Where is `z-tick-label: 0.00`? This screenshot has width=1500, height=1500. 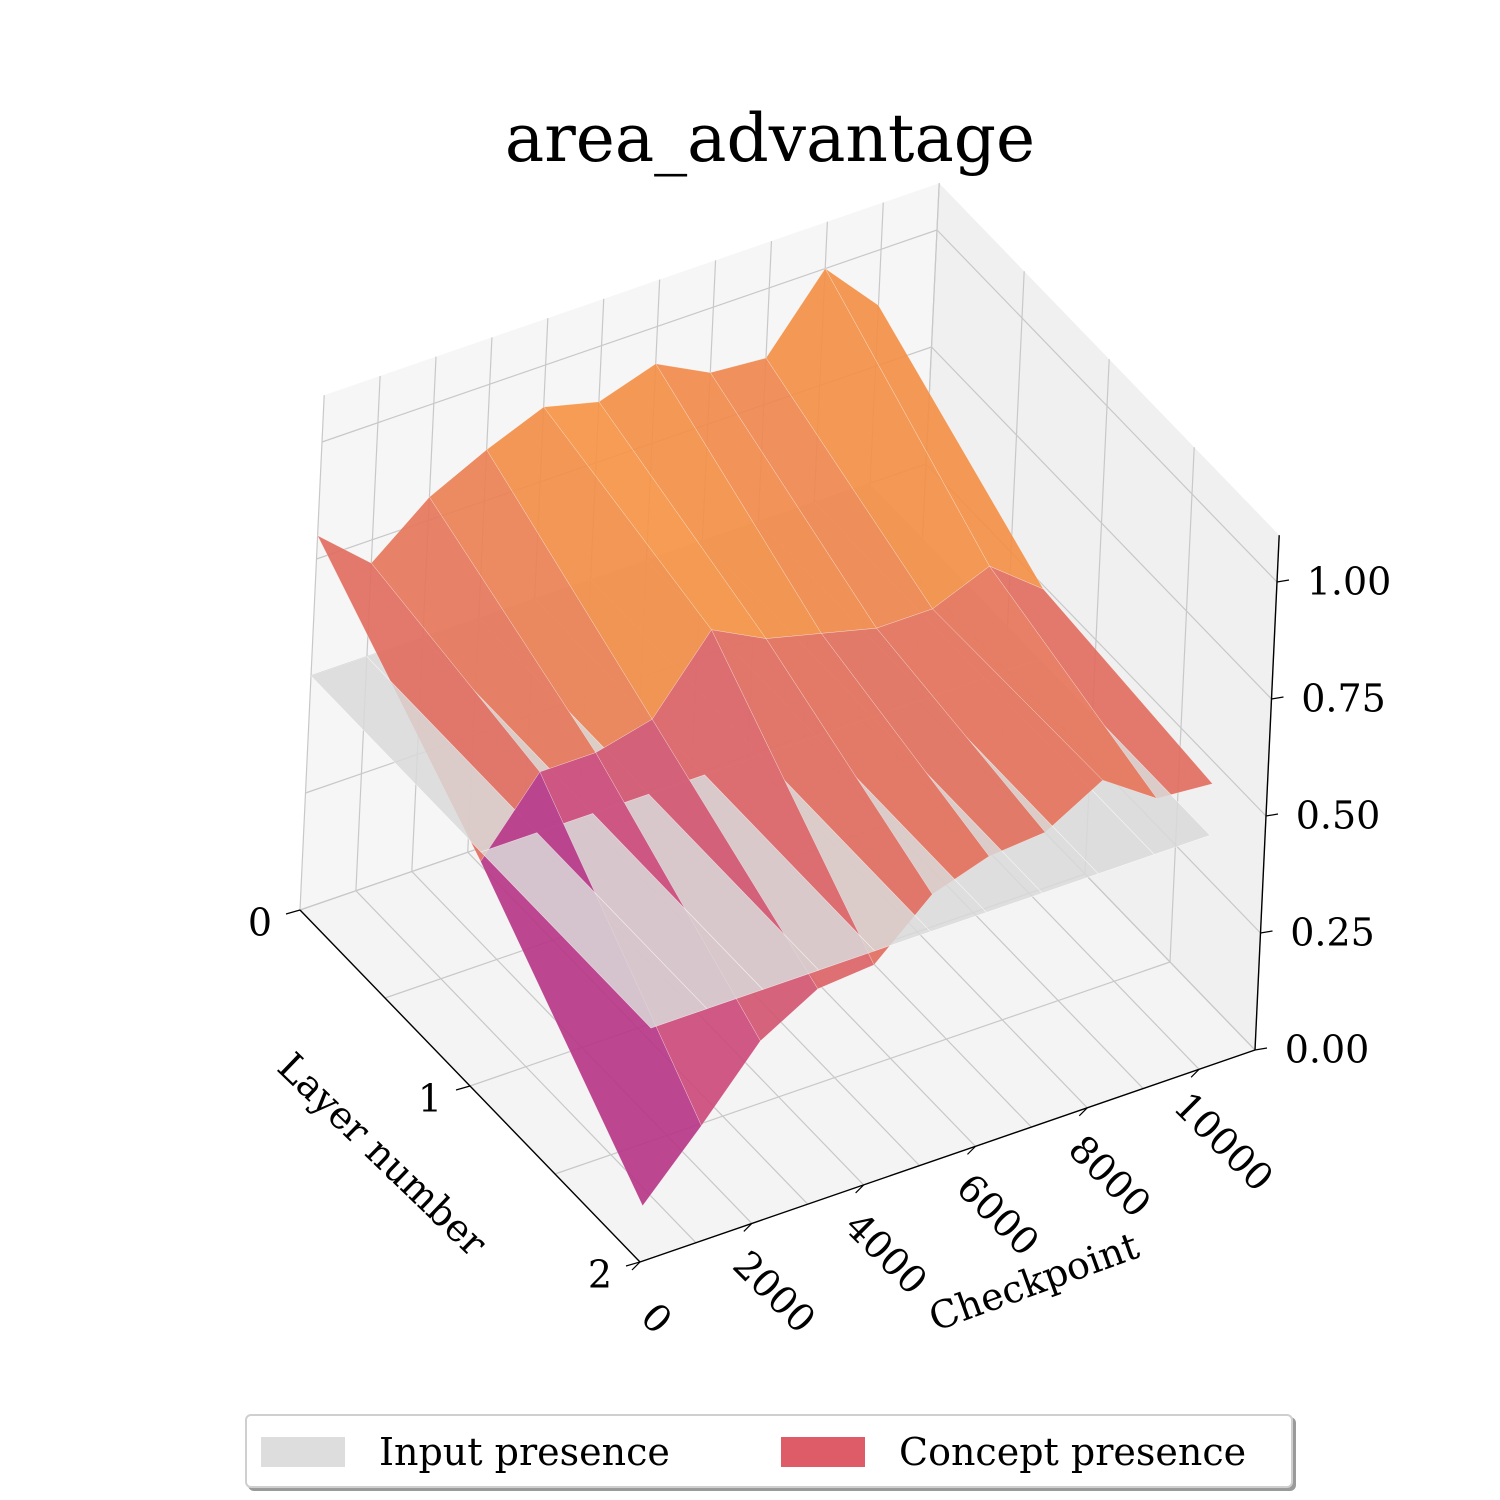 z-tick-label: 0.00 is located at coordinates (1327, 1050).